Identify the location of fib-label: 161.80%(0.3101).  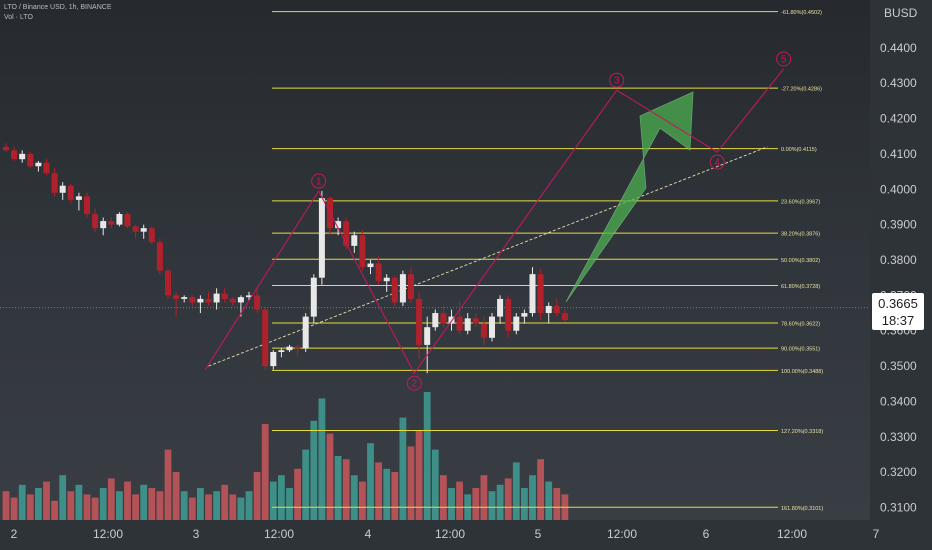
(802, 509).